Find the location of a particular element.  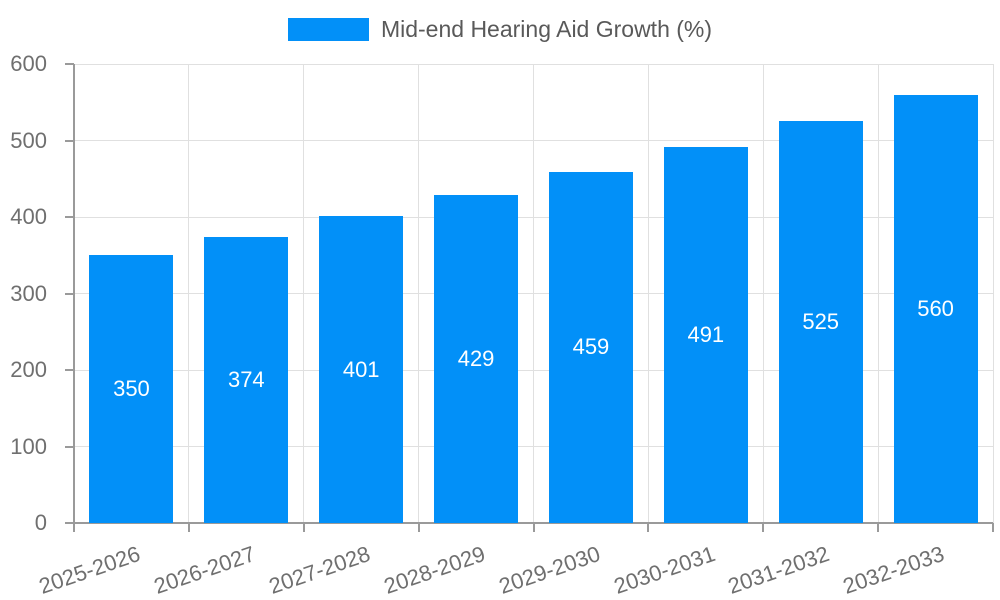

bar-value-label: 374 is located at coordinates (246, 379).